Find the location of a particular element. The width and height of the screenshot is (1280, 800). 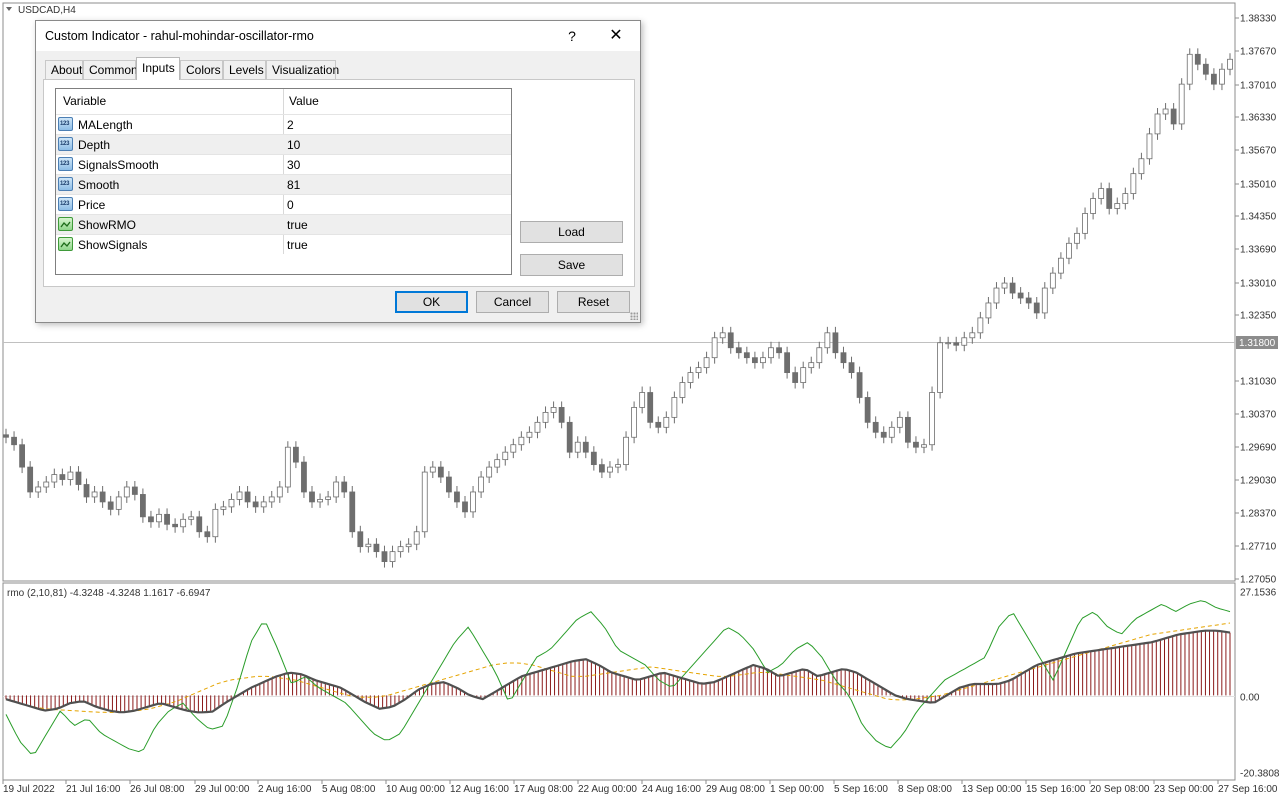

price-axis-label: 1.38330 is located at coordinates (1258, 19).